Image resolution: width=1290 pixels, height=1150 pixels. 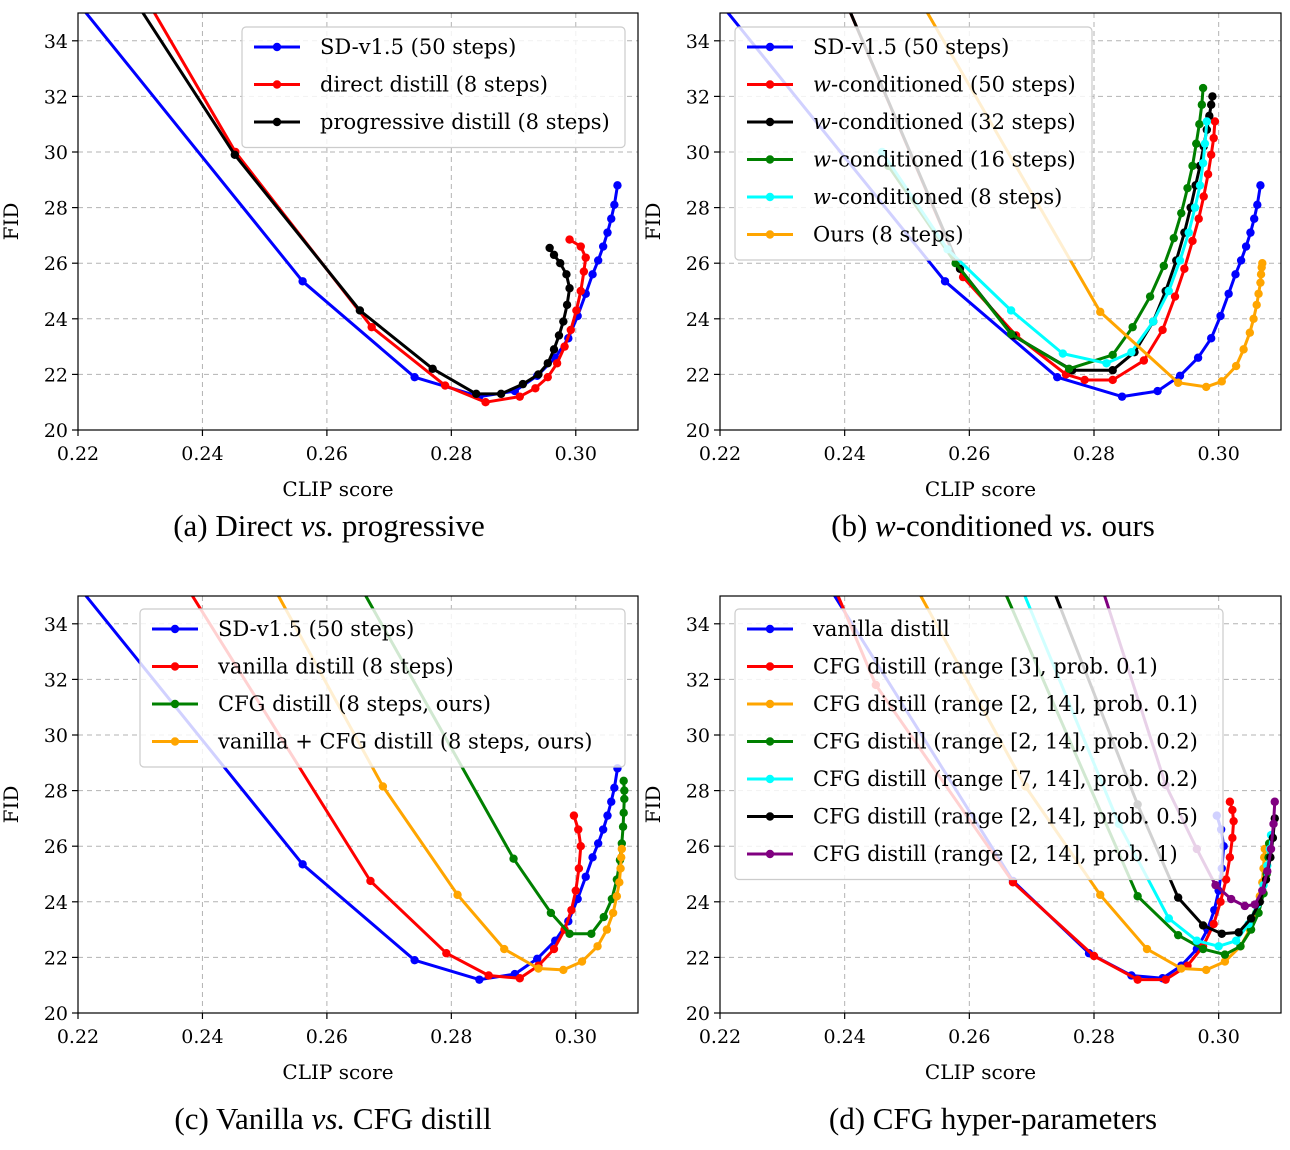 What do you see at coordinates (937, 197) in the screenshot?
I see `legend-label: w-conditioned (8 steps)` at bounding box center [937, 197].